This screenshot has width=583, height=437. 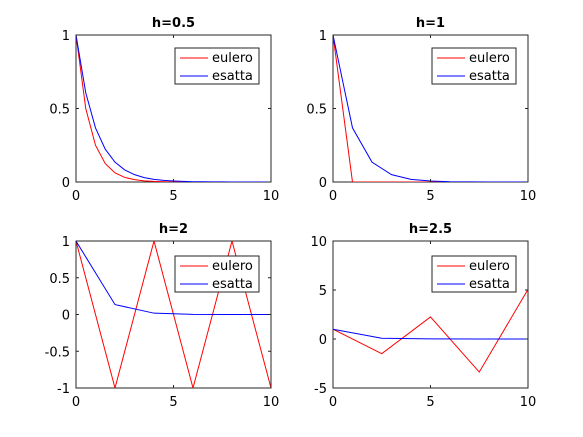 I want to click on y-tick-label: -5, so click(x=320, y=389).